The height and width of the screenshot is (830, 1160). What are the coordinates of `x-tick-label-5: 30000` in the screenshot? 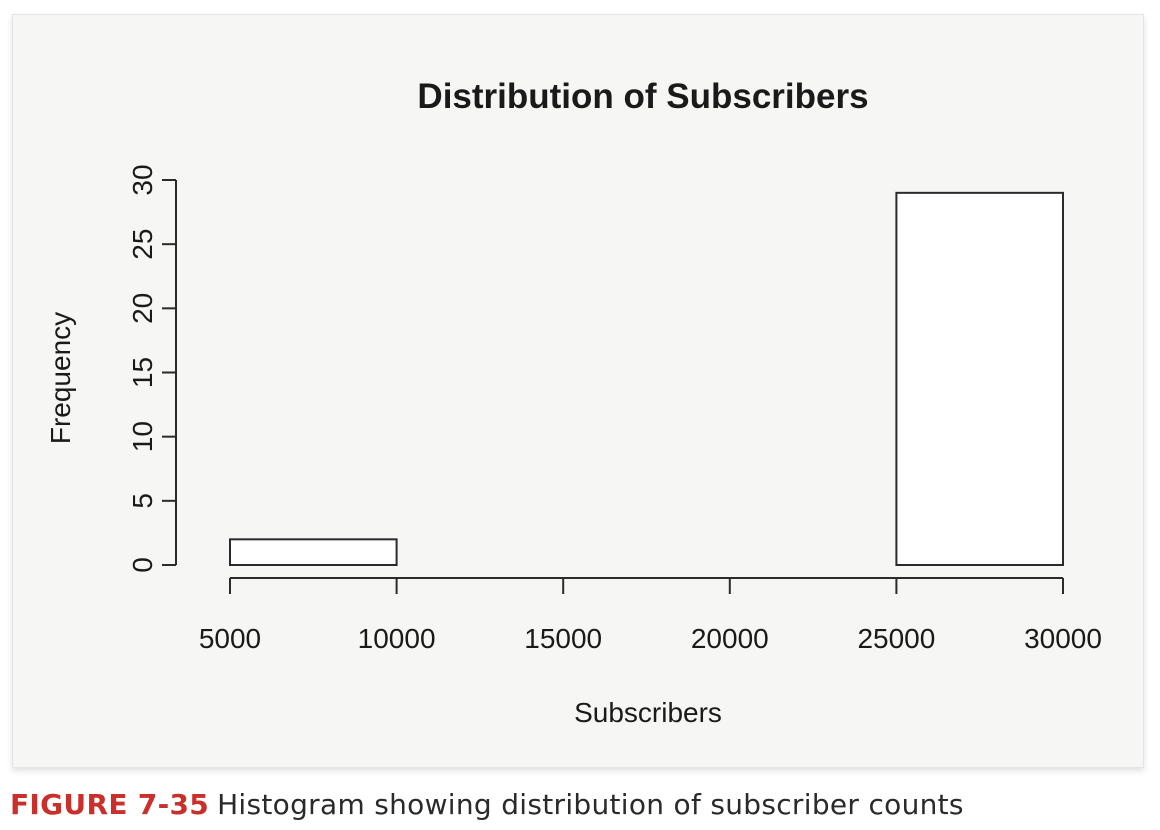 It's located at (1063, 638).